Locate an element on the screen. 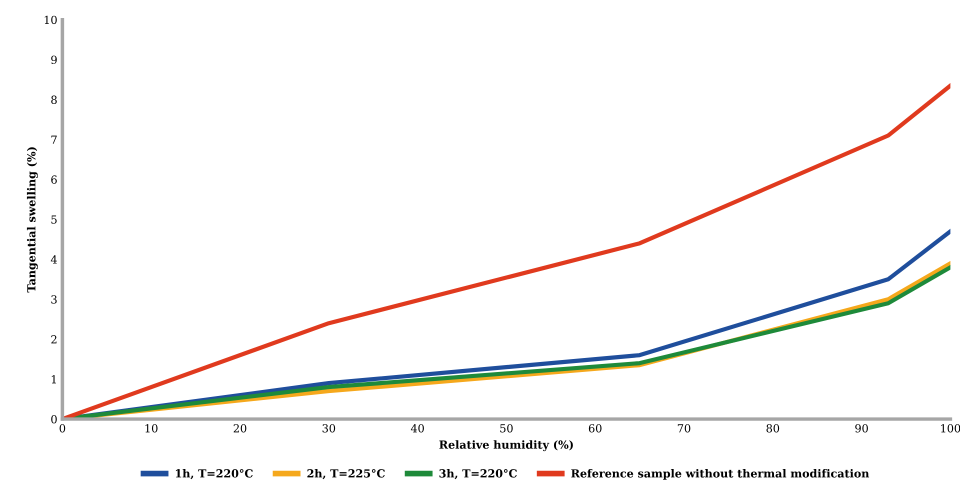 The height and width of the screenshot is (493, 960). x-tick-label: 90 is located at coordinates (861, 428).